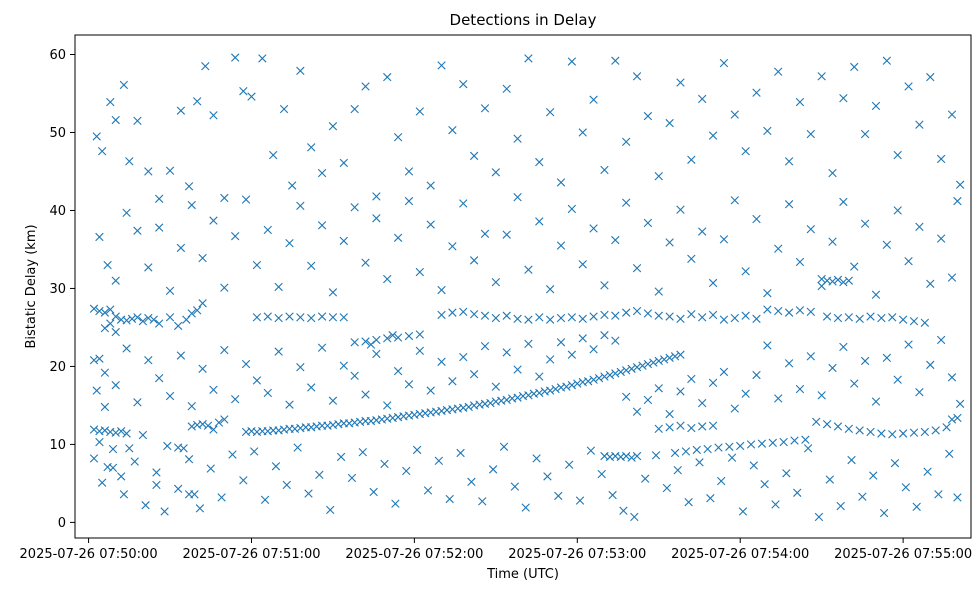  I want to click on y-tick-label: 10, so click(57, 445).